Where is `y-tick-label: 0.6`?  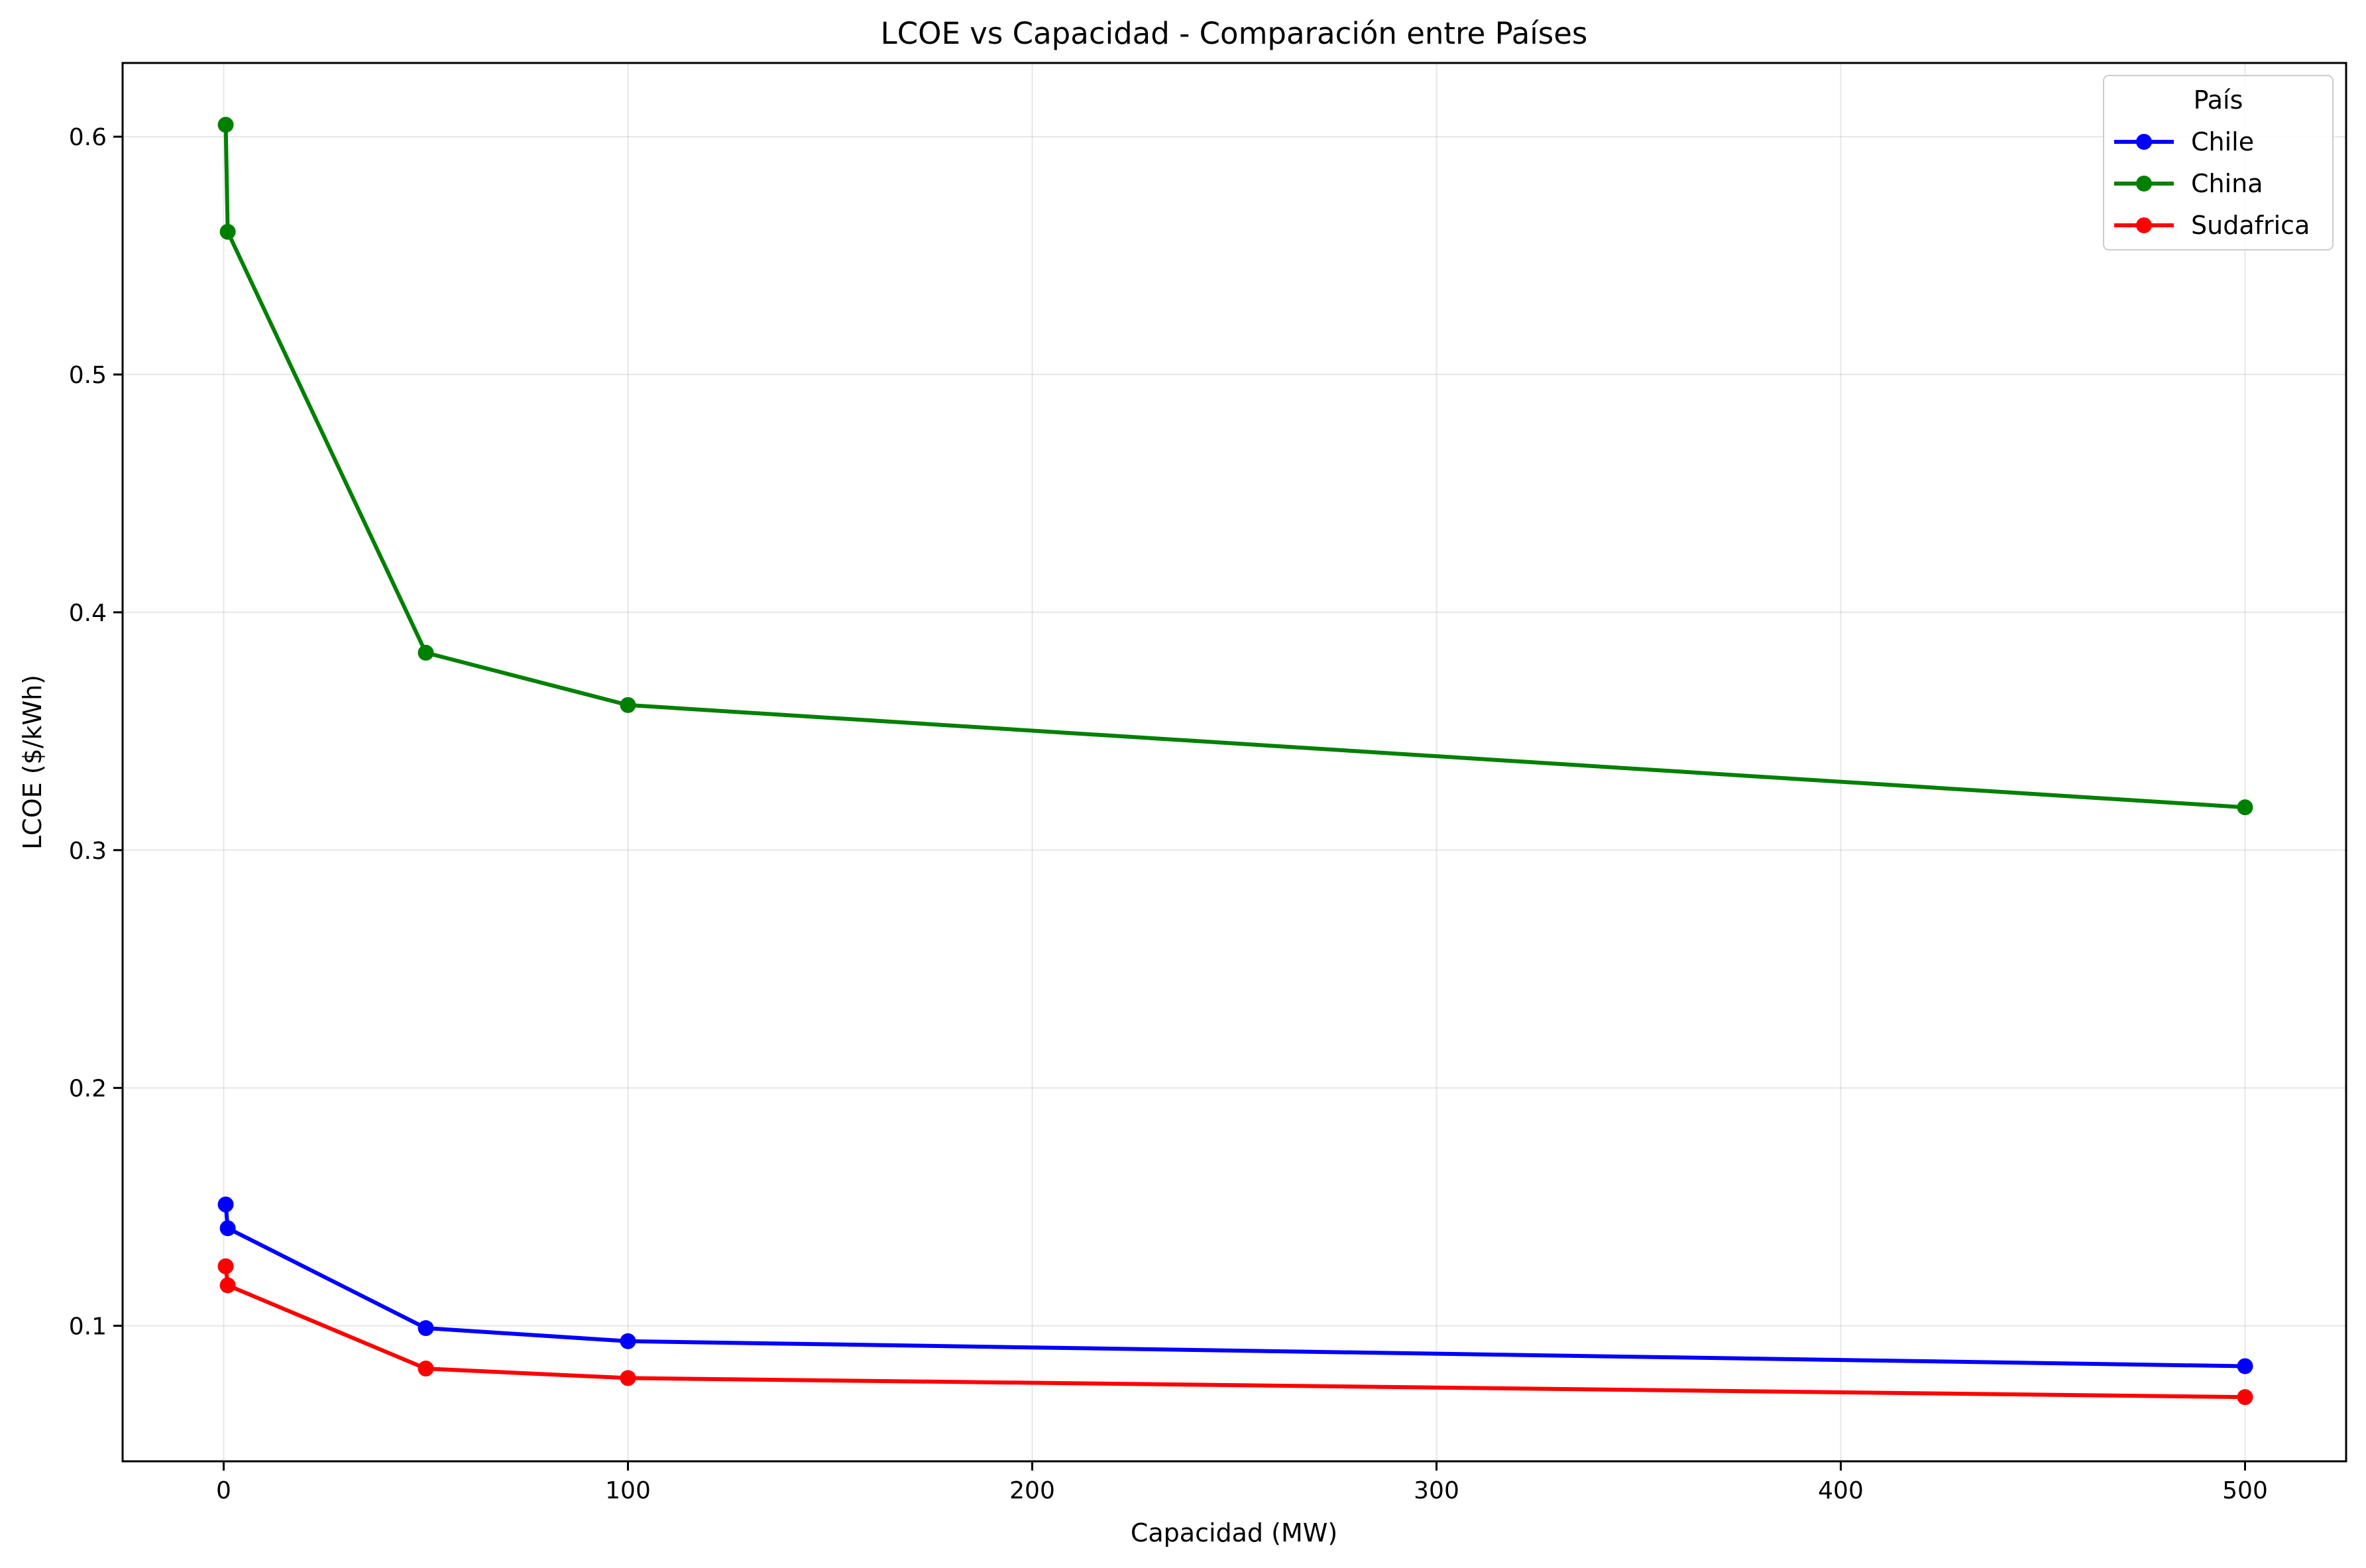
y-tick-label: 0.6 is located at coordinates (88, 137).